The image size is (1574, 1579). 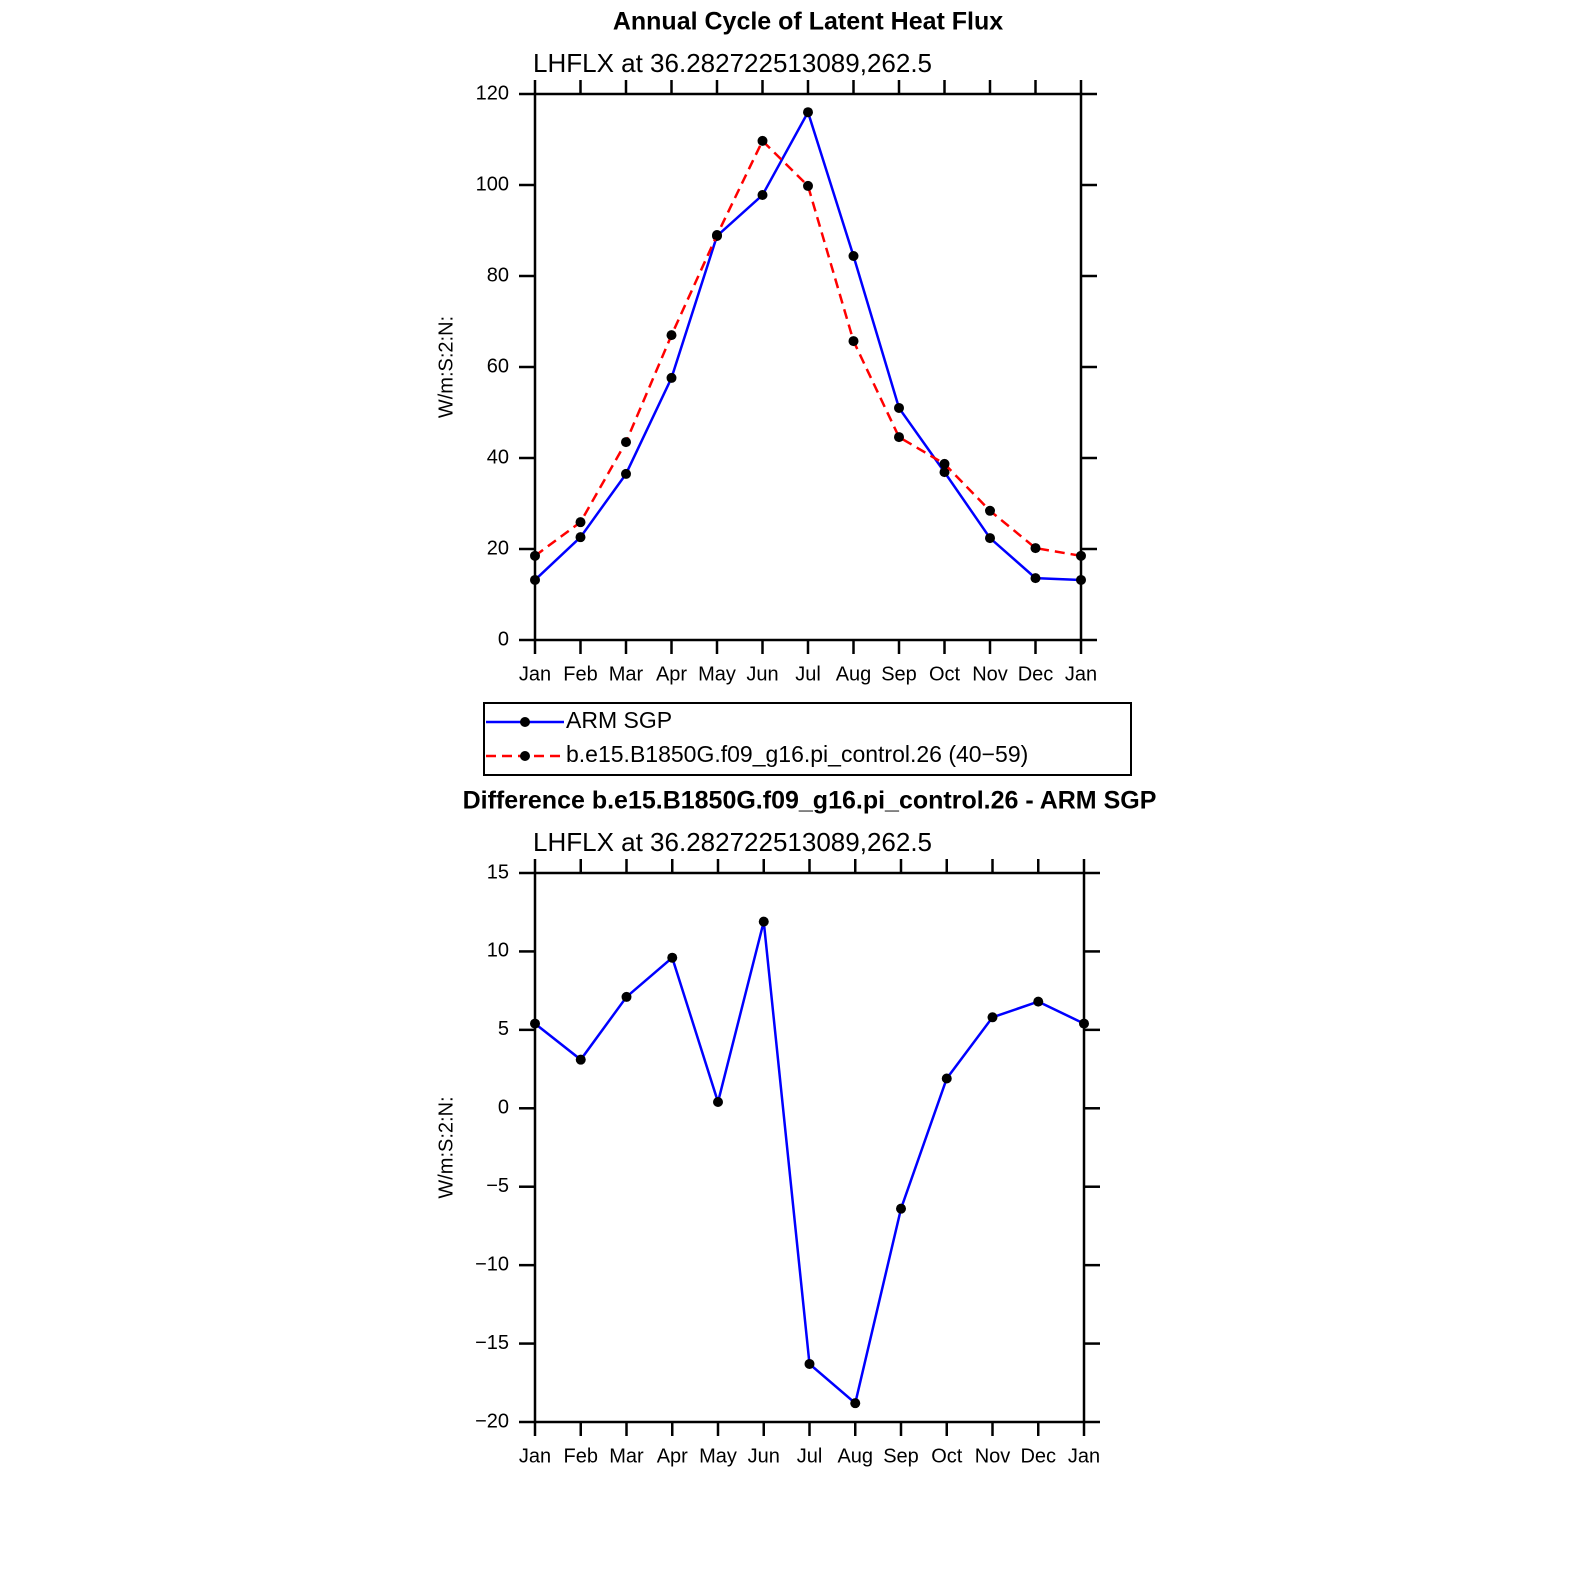 What do you see at coordinates (807, 739) in the screenshot?
I see `legend-box` at bounding box center [807, 739].